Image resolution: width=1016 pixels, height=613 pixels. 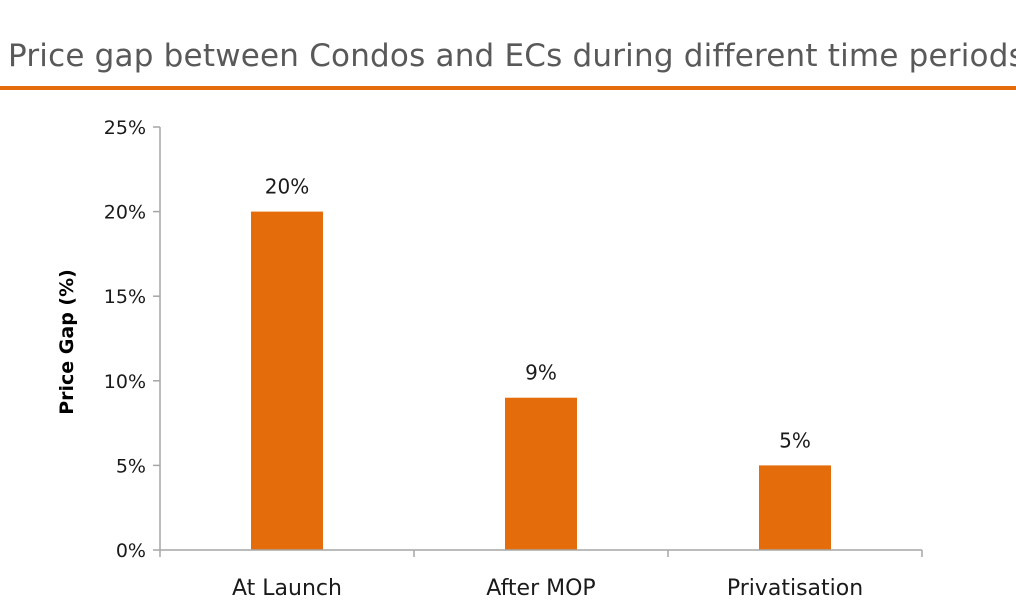 What do you see at coordinates (540, 588) in the screenshot?
I see `x-category-label: After MOP` at bounding box center [540, 588].